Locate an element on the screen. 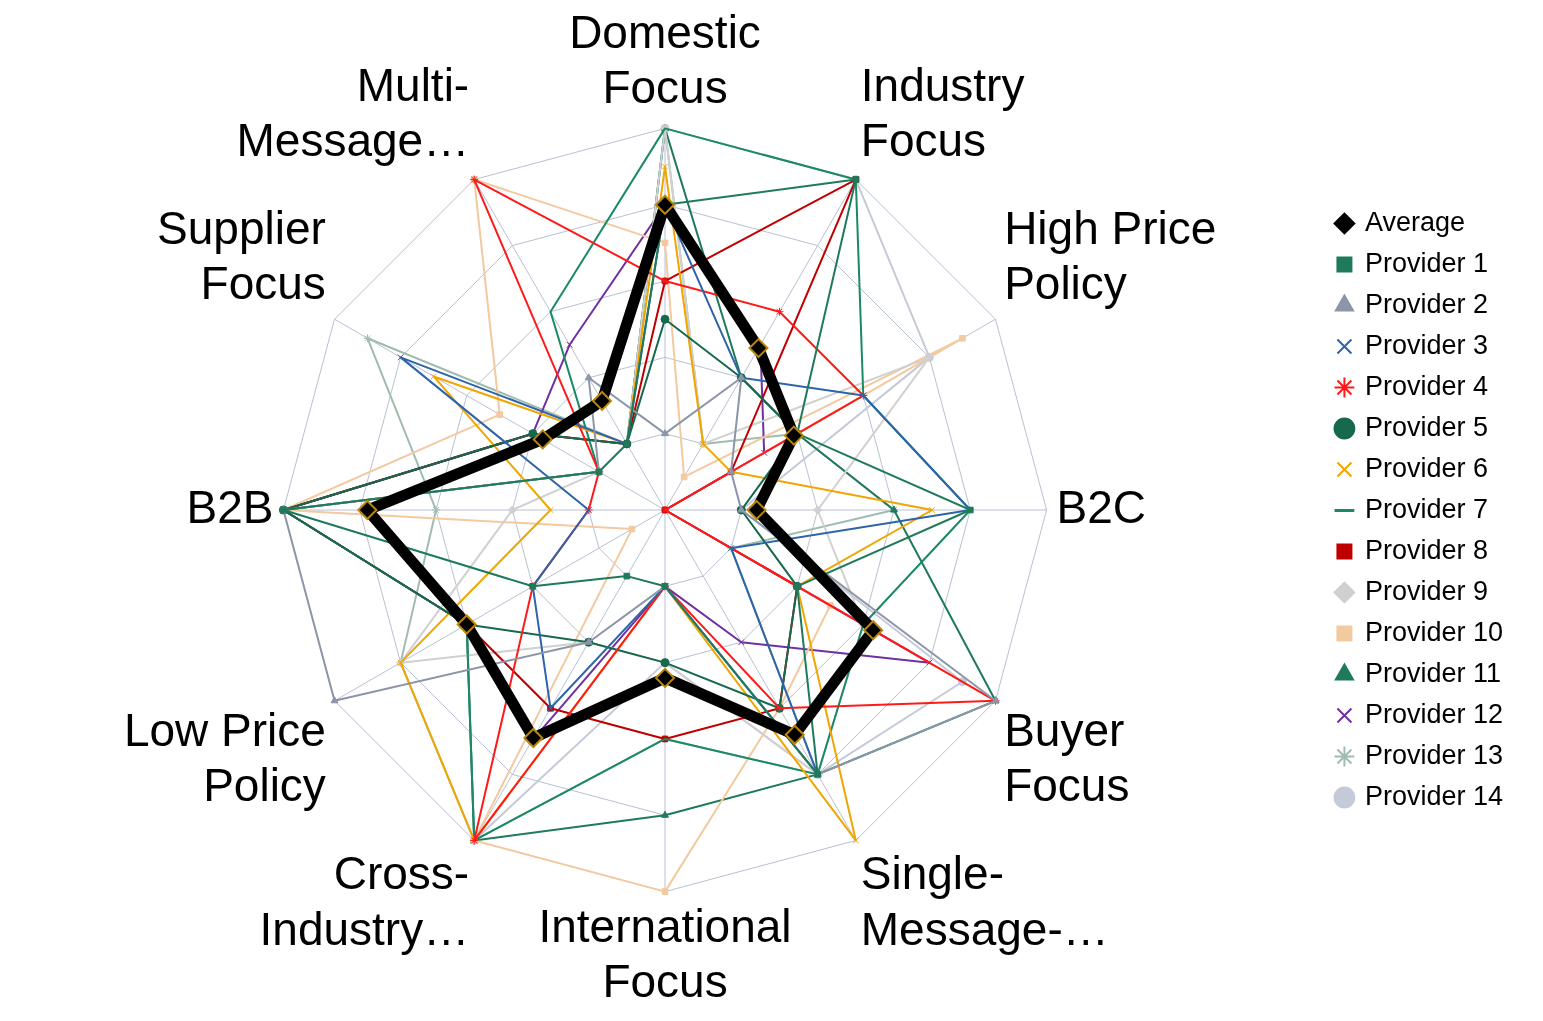 The width and height of the screenshot is (1543, 1021). spoke-label: Industry Focus is located at coordinates (942, 112).